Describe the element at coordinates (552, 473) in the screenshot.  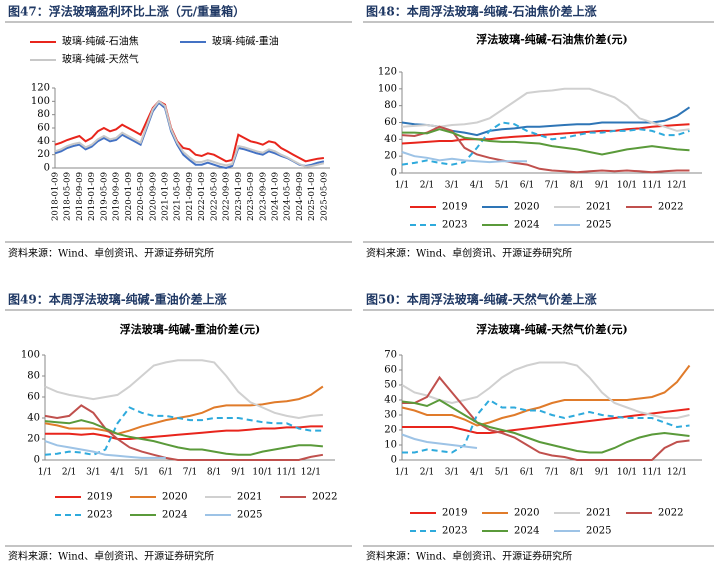
I see `x-tick-label: 7/1` at that location.